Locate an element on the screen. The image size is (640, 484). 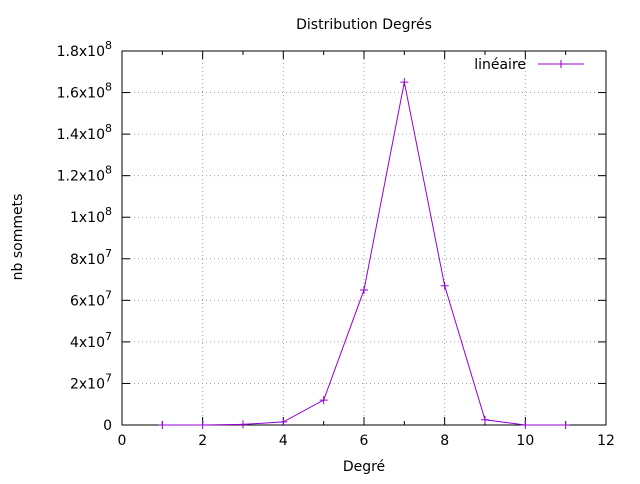
y-tick-label: 2x10⁷ is located at coordinates (91, 381).